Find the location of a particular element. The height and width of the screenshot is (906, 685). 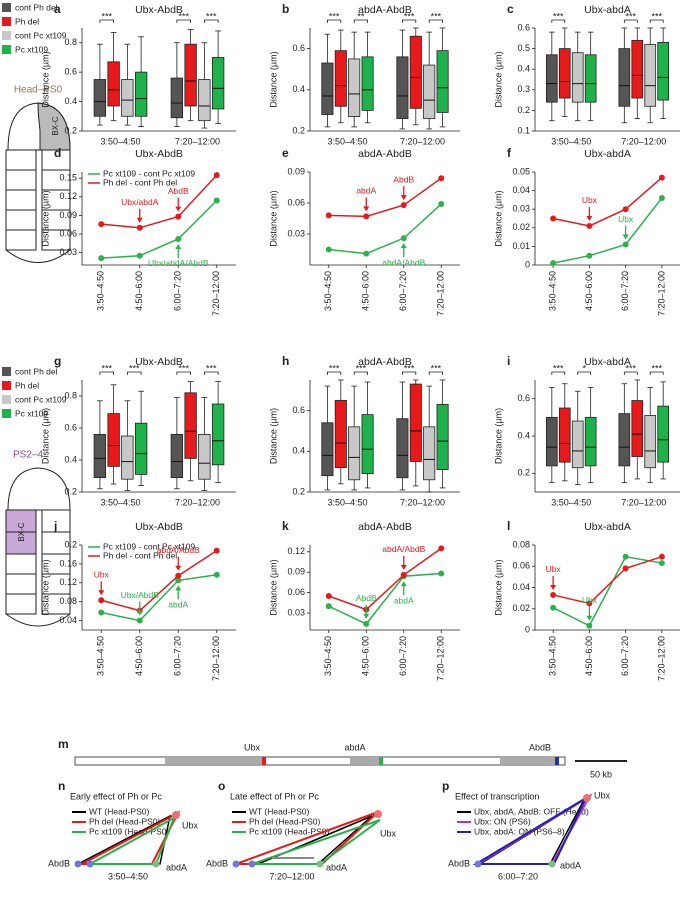

panel-letter: f is located at coordinates (509, 153).